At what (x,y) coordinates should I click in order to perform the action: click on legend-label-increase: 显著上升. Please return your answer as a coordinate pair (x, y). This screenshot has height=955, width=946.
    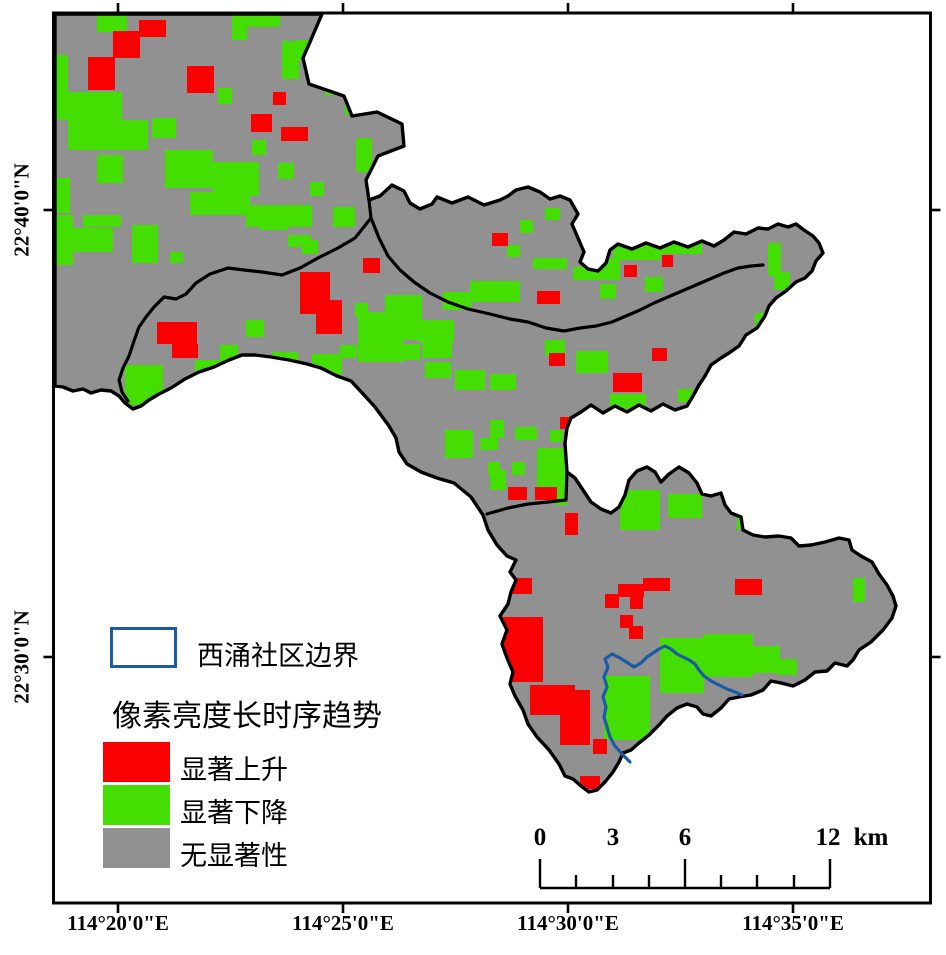
    Looking at the image, I should click on (234, 770).